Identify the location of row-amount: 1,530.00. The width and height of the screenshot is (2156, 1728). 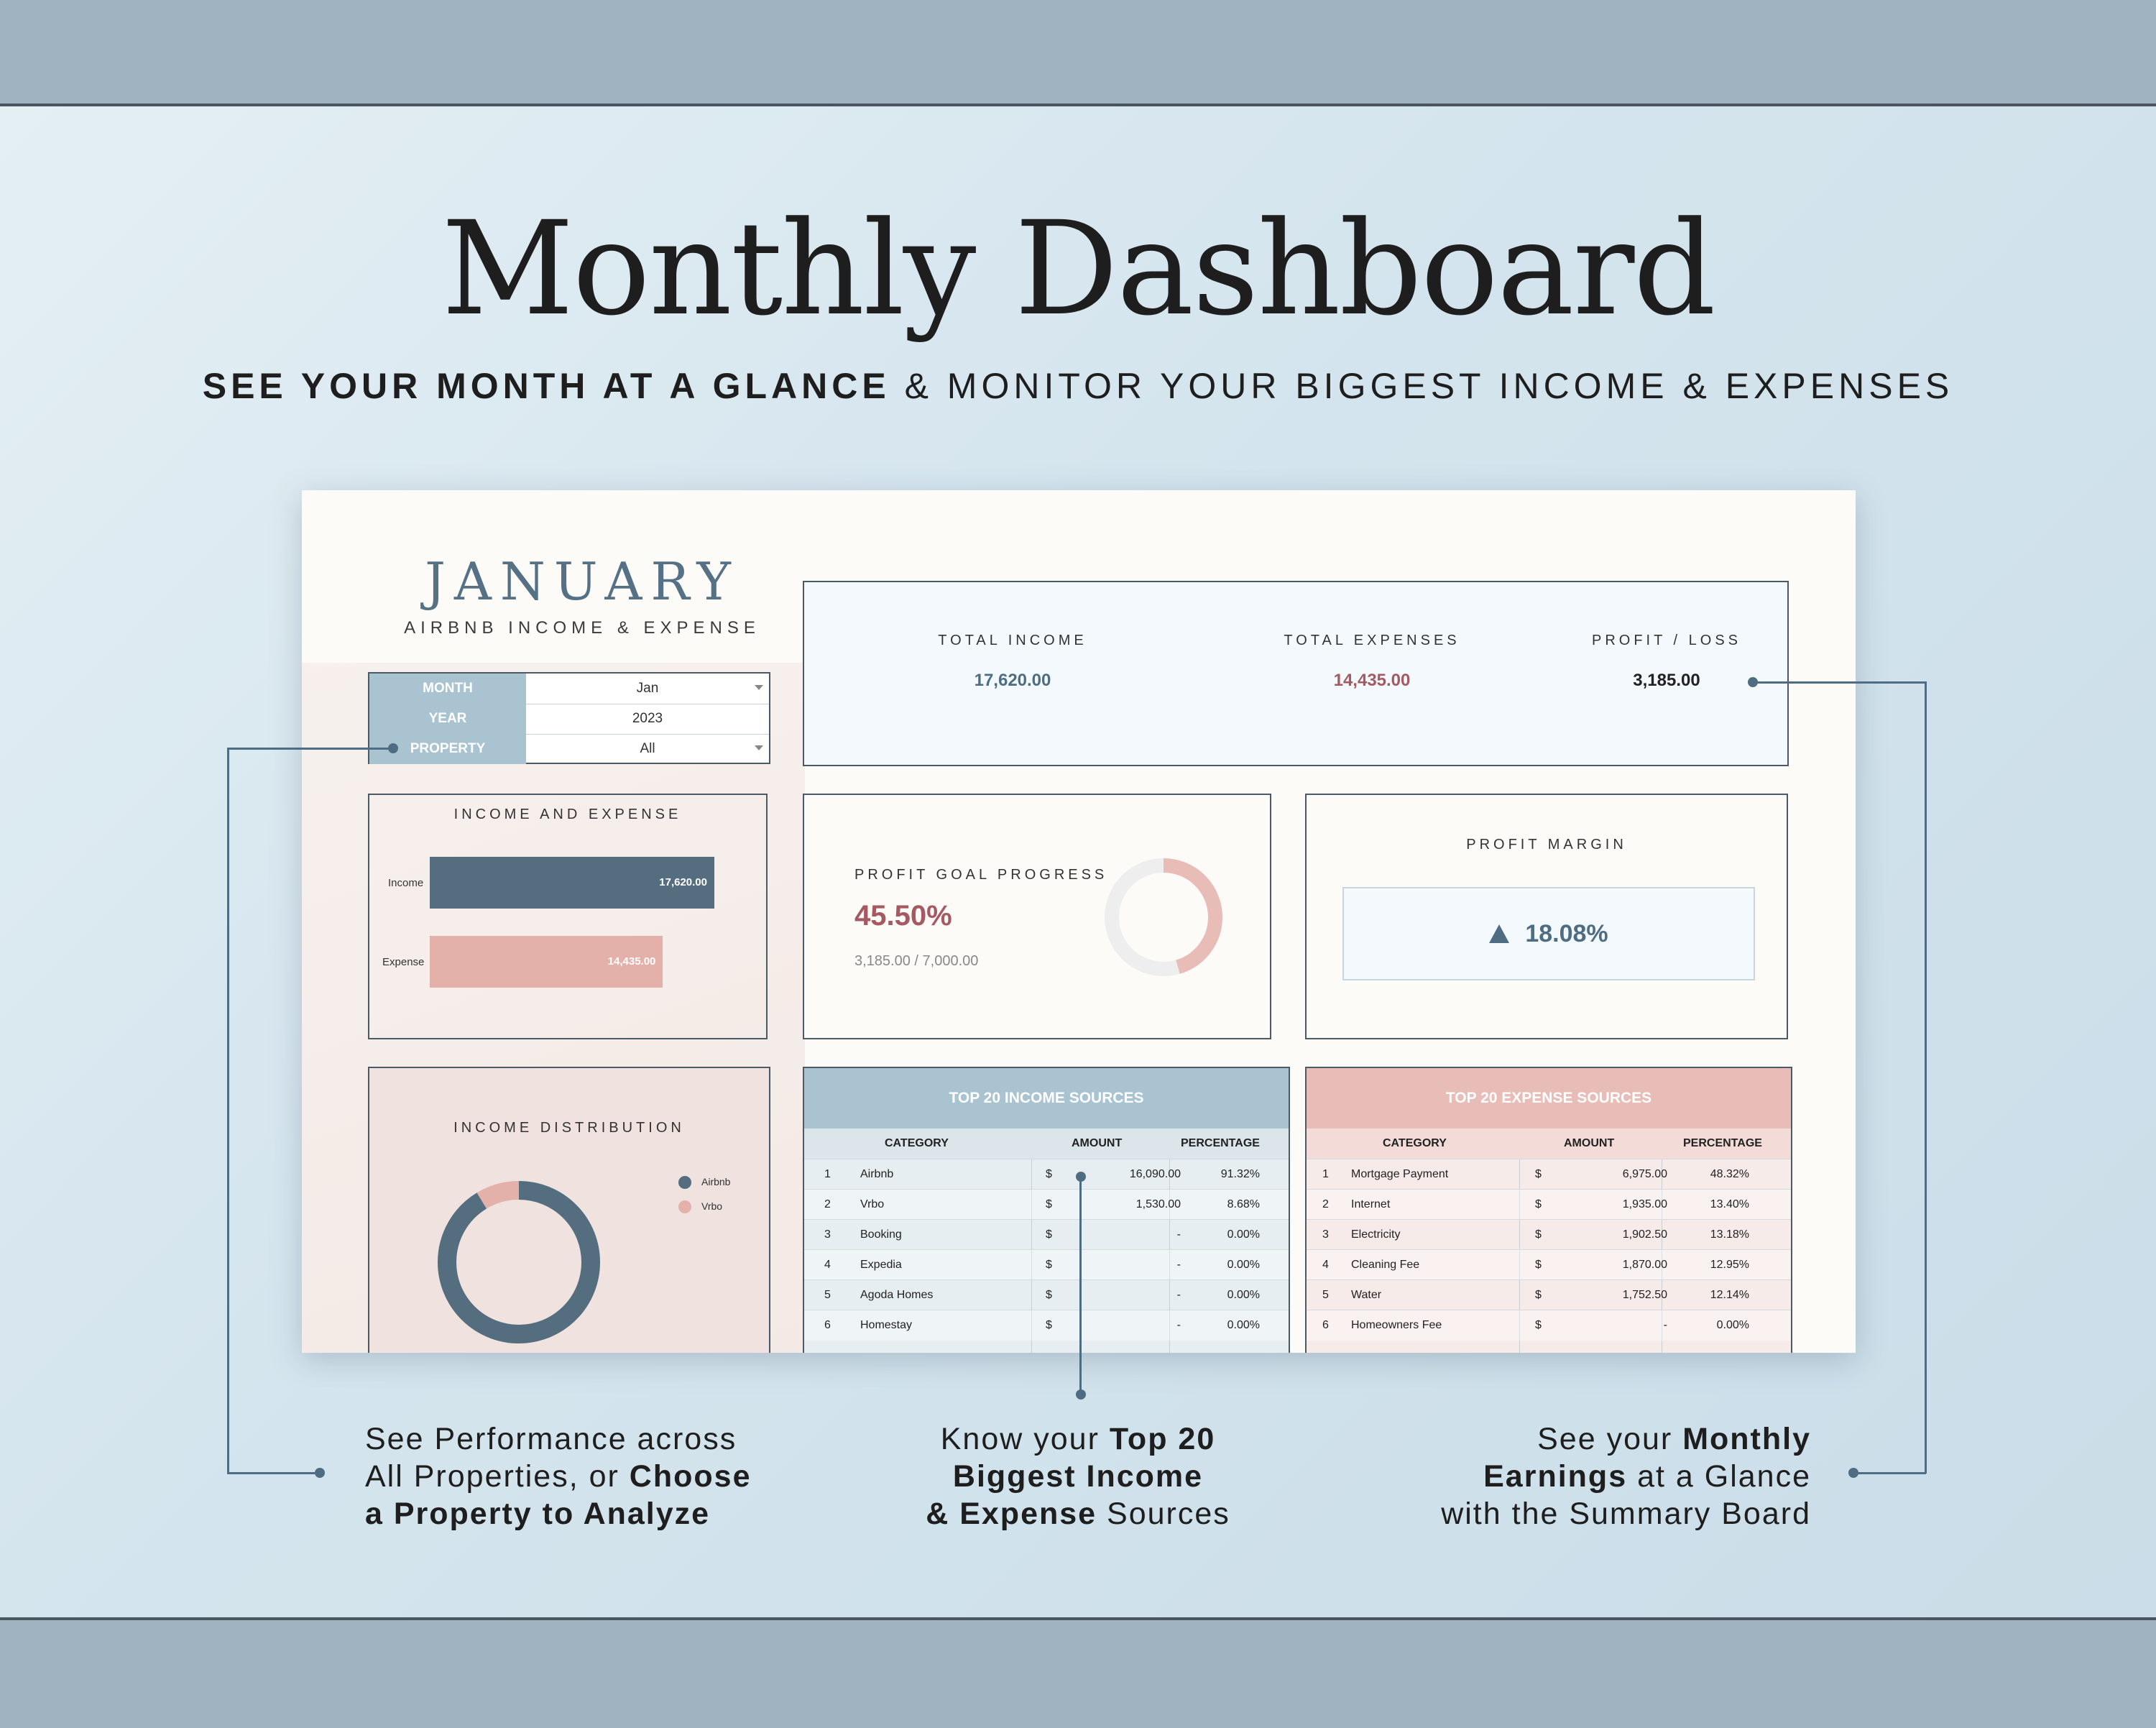
(1158, 1204).